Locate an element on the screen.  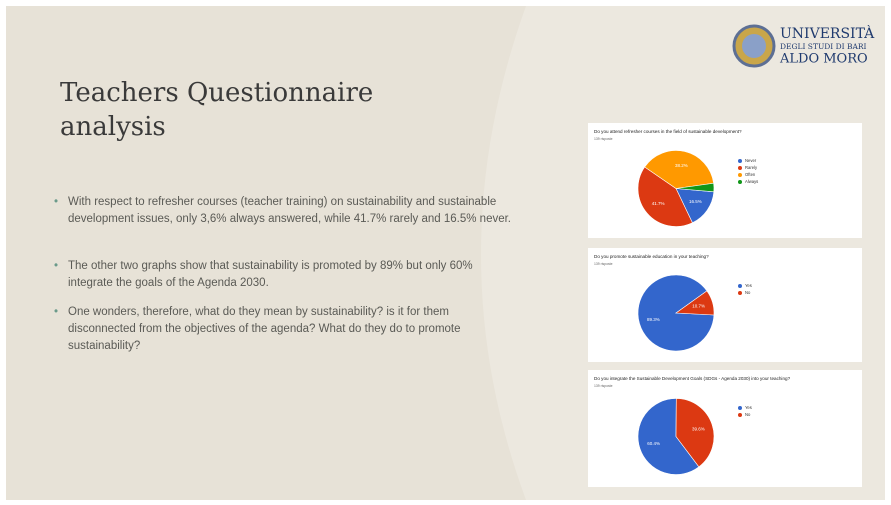
logo: UNIVERSITÀ DEGLI STUDI DI BARI ALDO MORO is located at coordinates (803, 46).